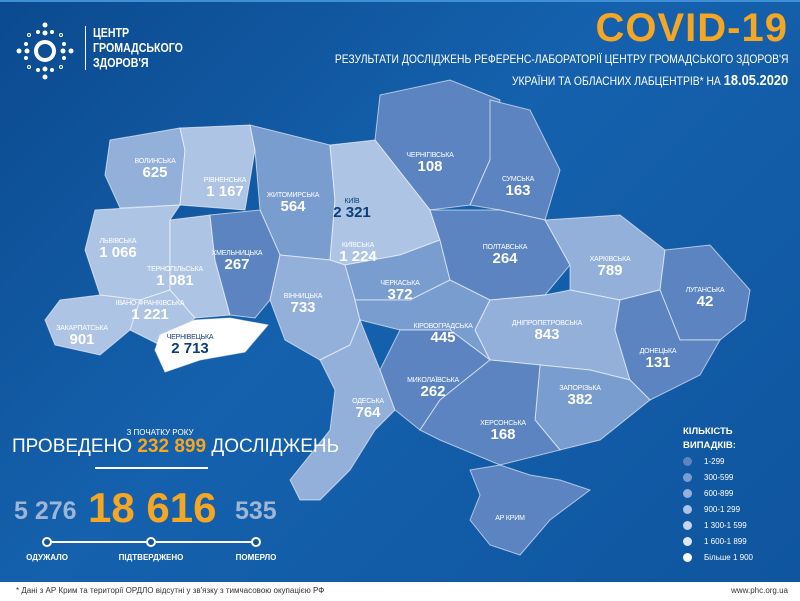 The width and height of the screenshot is (800, 601). I want to click on legend-title: ВИПАДКІВ:, so click(709, 445).